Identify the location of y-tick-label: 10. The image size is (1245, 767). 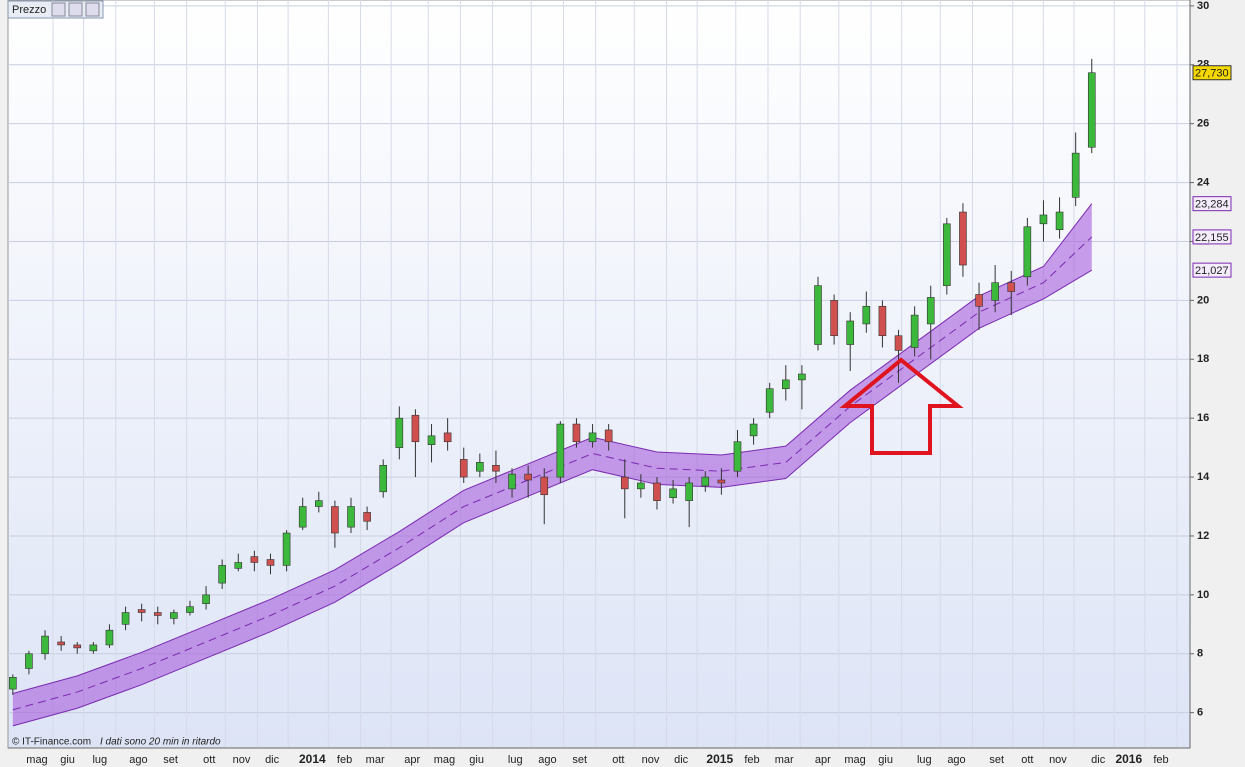
(1203, 595).